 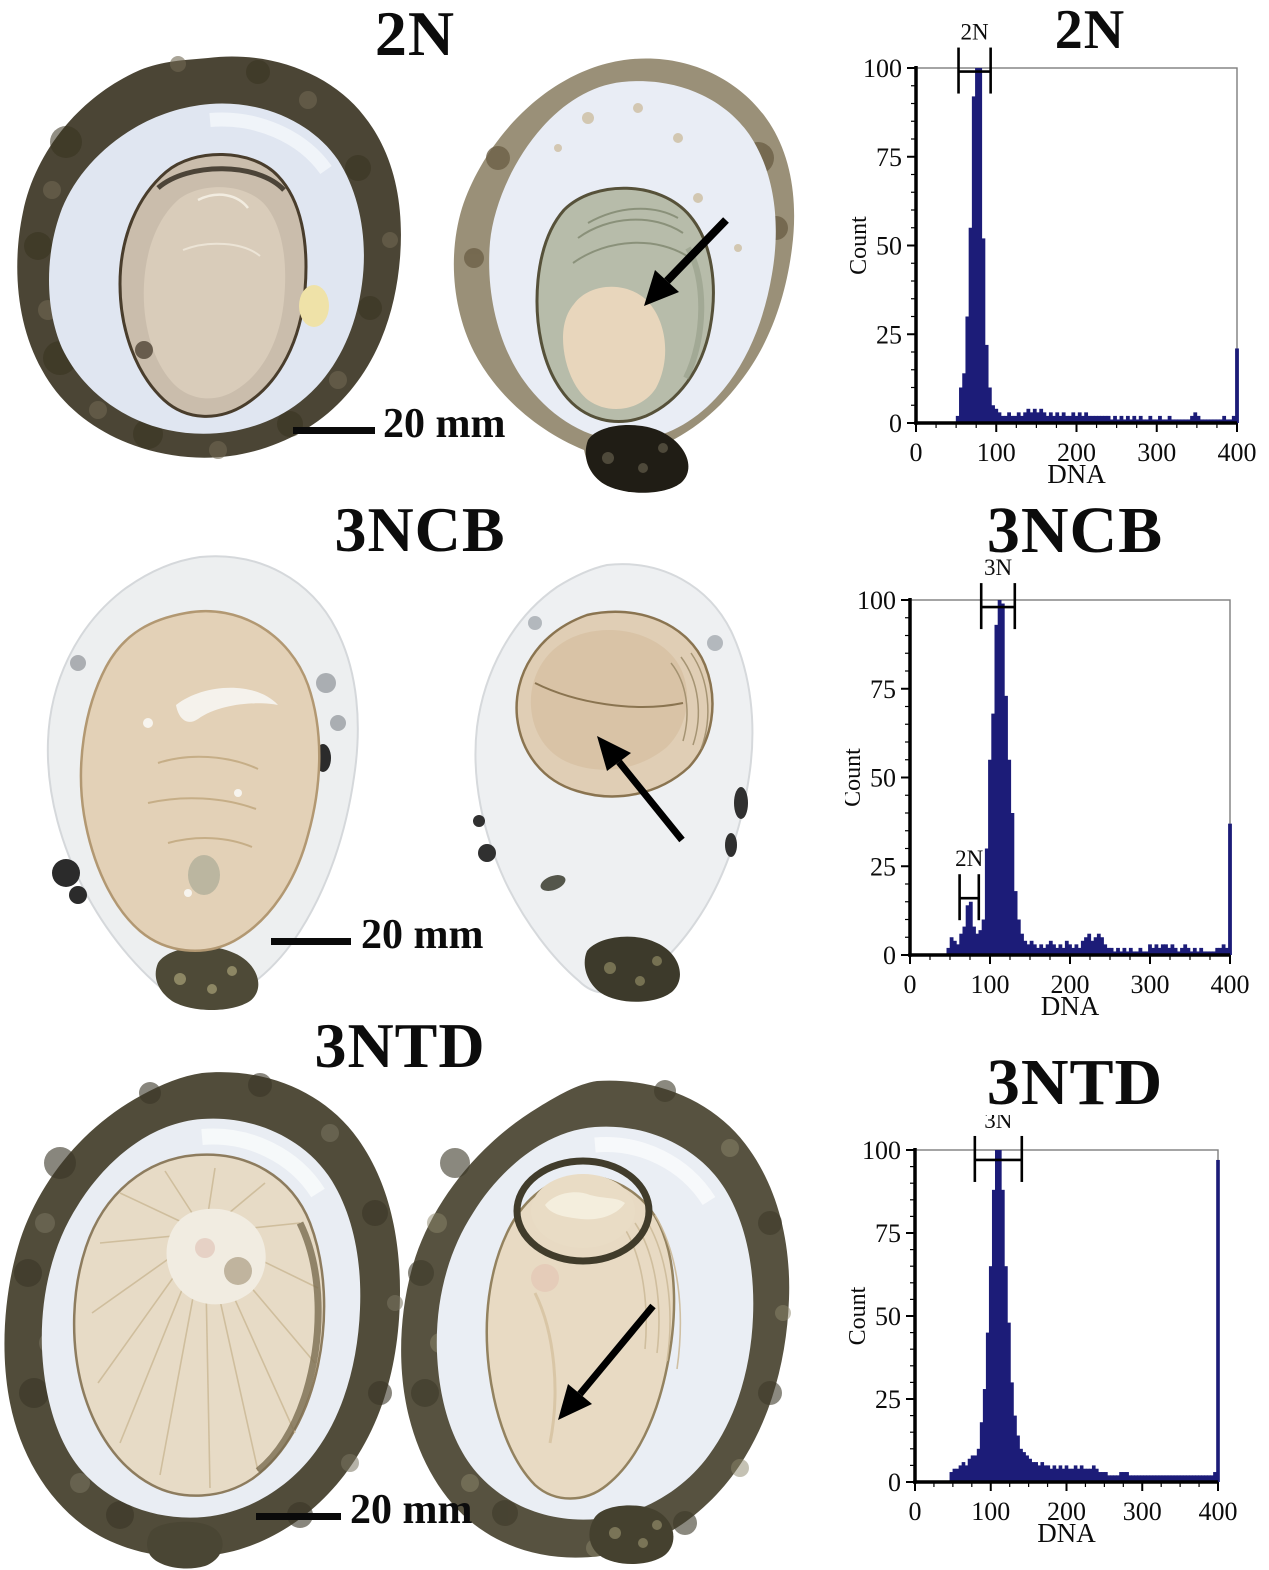 What do you see at coordinates (689, 701) in the screenshot?
I see `gill-fan` at bounding box center [689, 701].